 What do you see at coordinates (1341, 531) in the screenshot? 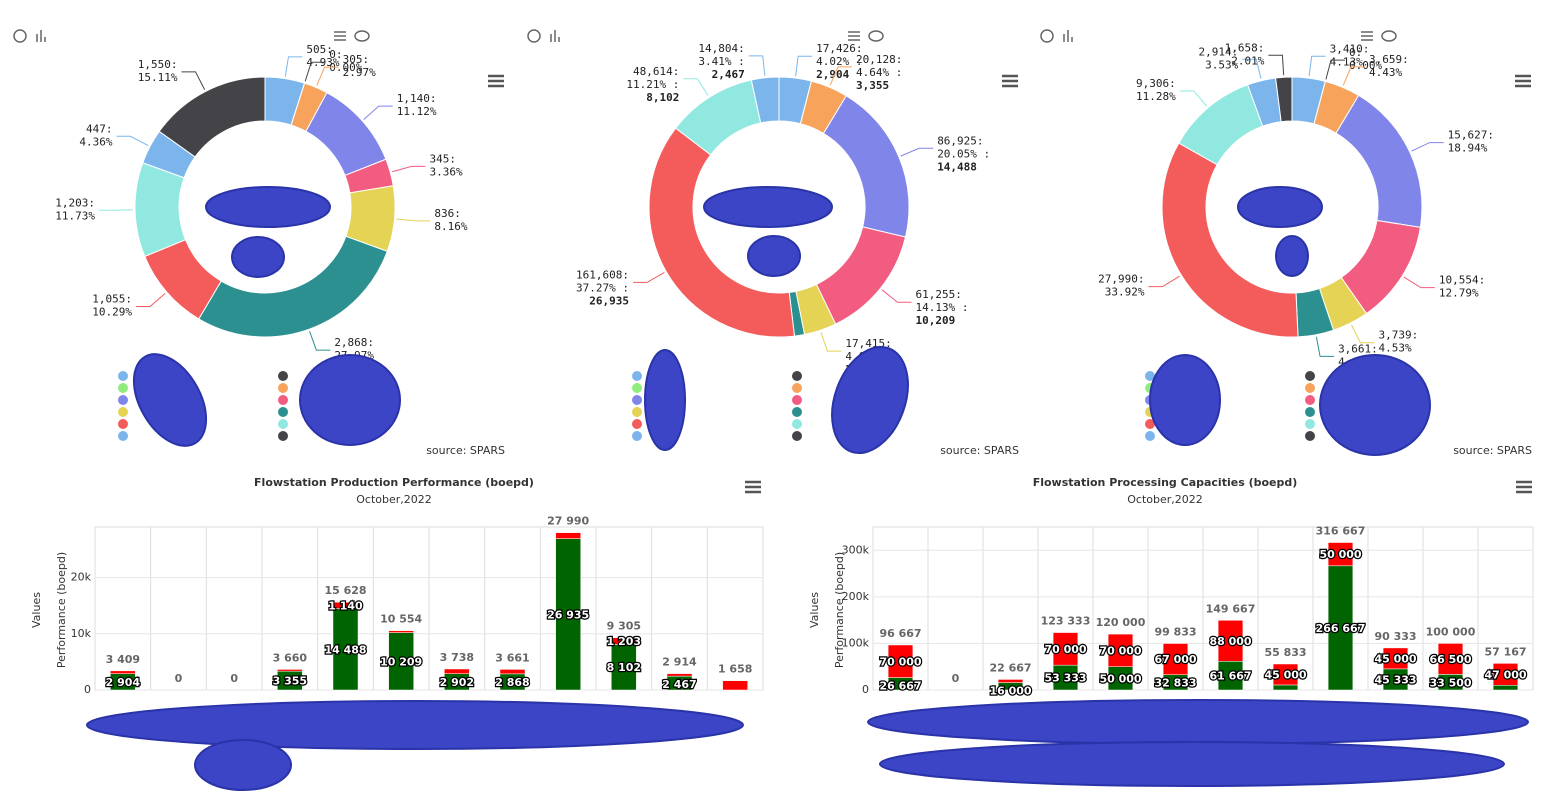
I see `total-label: 316 667` at bounding box center [1341, 531].